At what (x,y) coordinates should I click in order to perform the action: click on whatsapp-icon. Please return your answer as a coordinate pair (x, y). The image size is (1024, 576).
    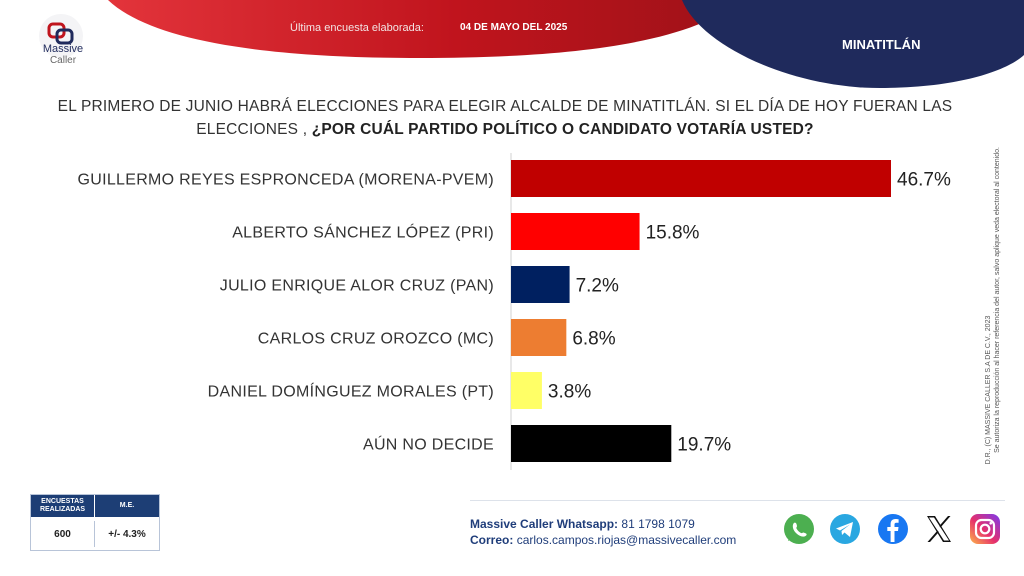
    Looking at the image, I should click on (799, 529).